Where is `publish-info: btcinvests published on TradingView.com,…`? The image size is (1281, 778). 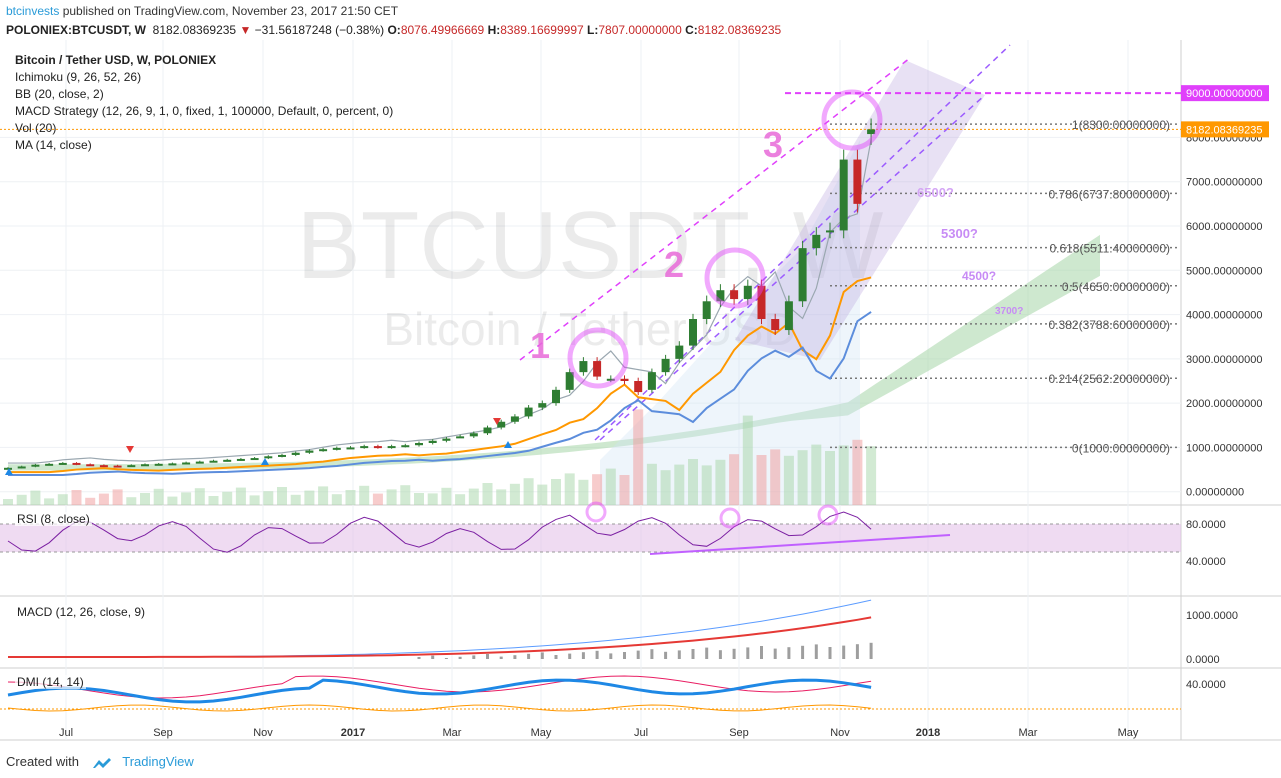 publish-info: btcinvests published on TradingView.com,… is located at coordinates (202, 11).